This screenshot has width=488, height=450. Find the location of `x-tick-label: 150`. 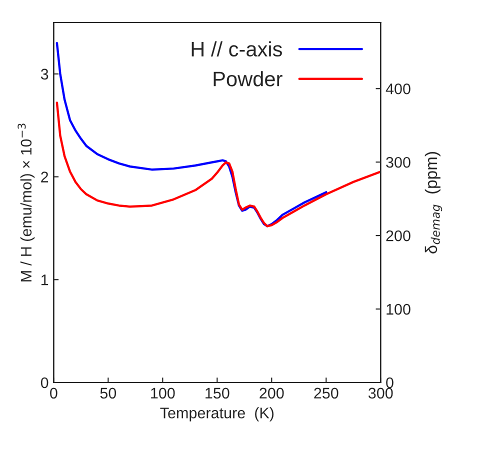

x-tick-label: 150 is located at coordinates (218, 393).